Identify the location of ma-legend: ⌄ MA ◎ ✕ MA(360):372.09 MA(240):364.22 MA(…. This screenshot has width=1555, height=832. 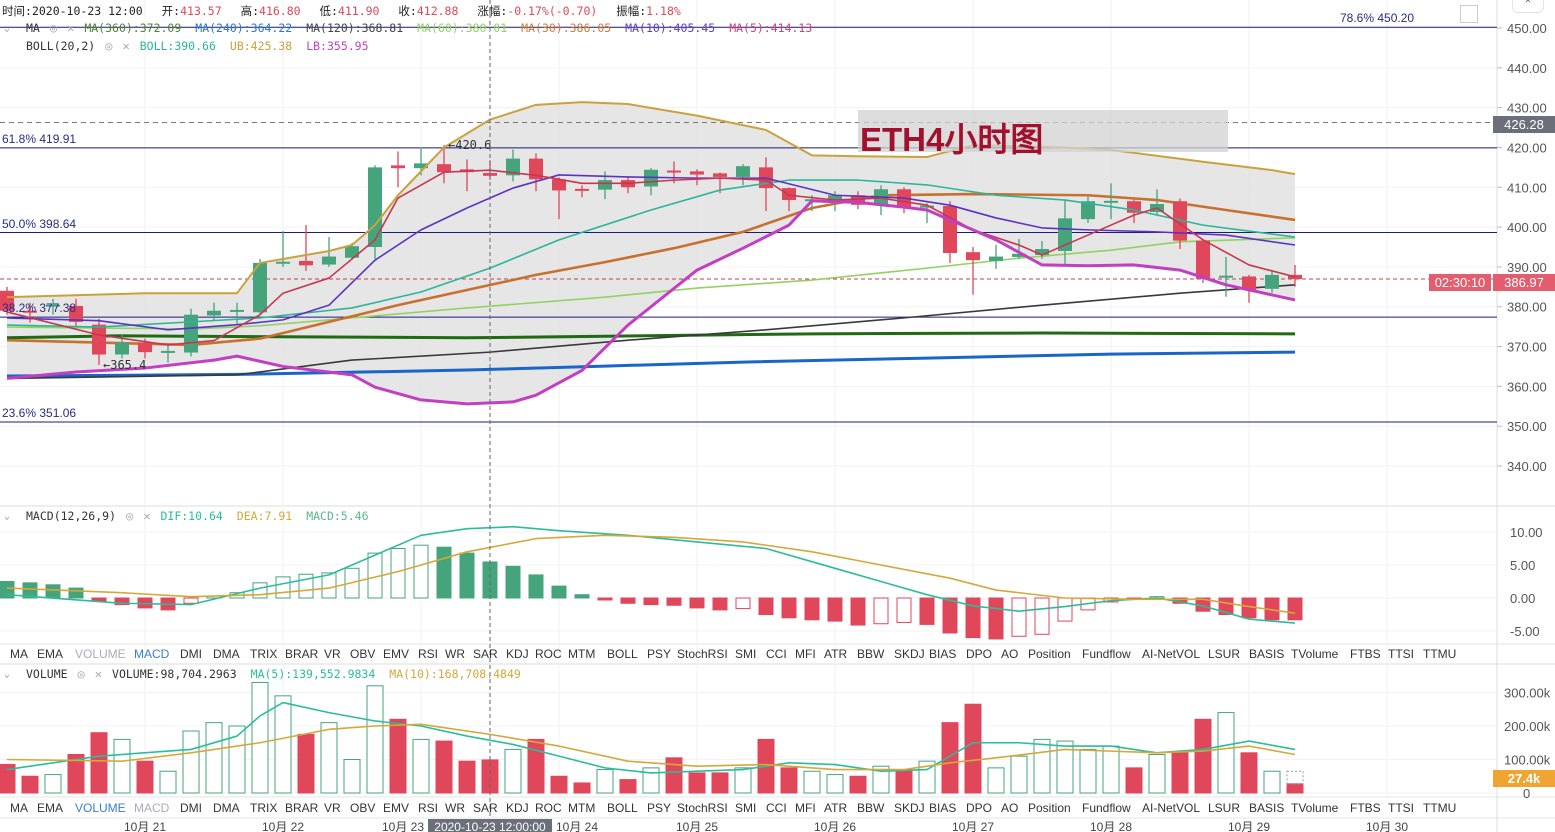
(408, 28).